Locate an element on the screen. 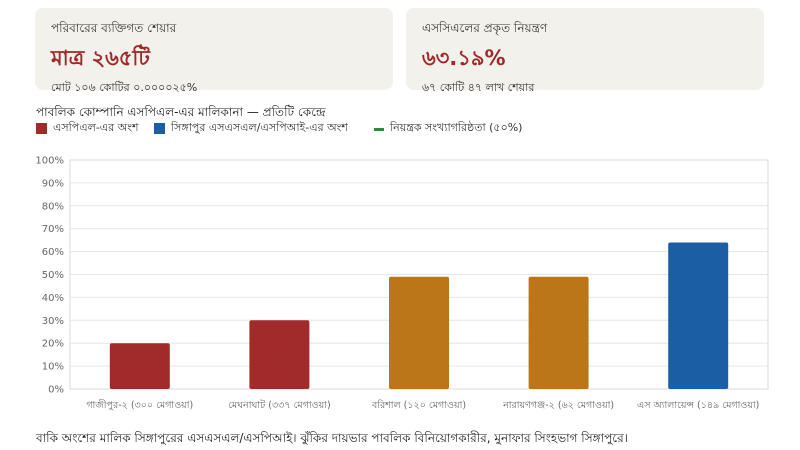 The width and height of the screenshot is (800, 450). scl-control-label: এসসিএলের প্রকৃত নিয়ন্ত্রণ is located at coordinates (485, 28).